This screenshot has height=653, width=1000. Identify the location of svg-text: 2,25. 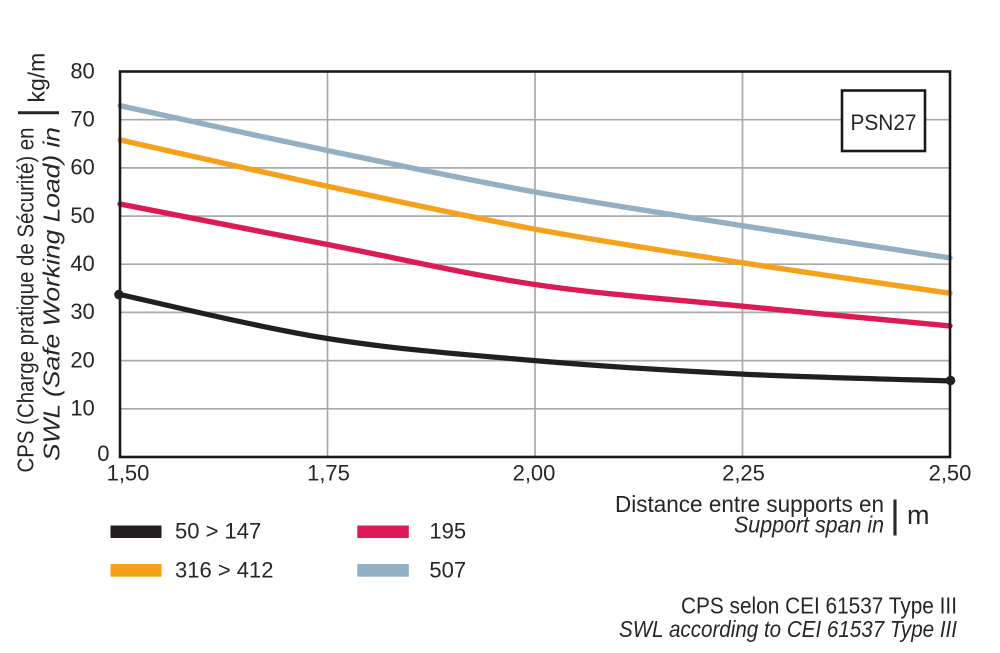
(743, 473).